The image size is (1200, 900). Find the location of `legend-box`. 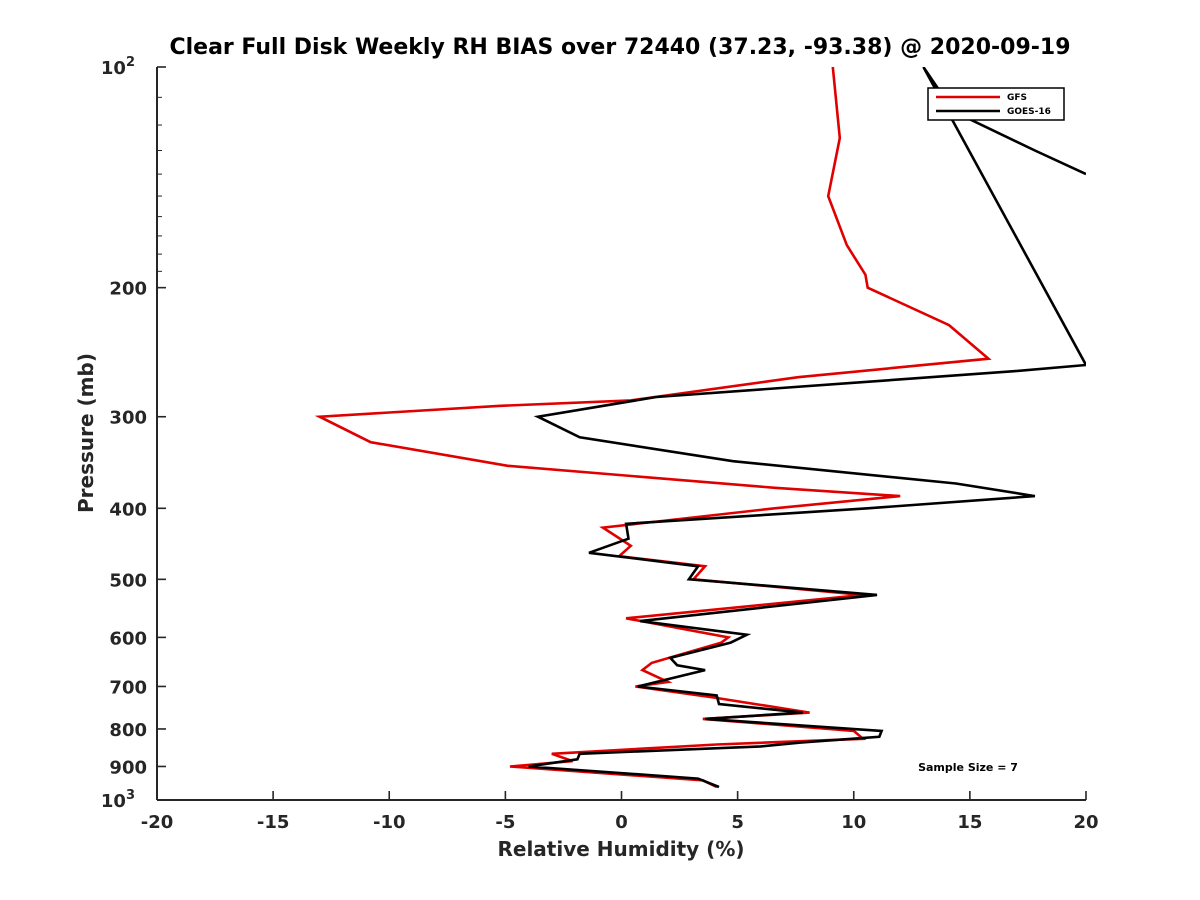

legend-box is located at coordinates (996, 104).